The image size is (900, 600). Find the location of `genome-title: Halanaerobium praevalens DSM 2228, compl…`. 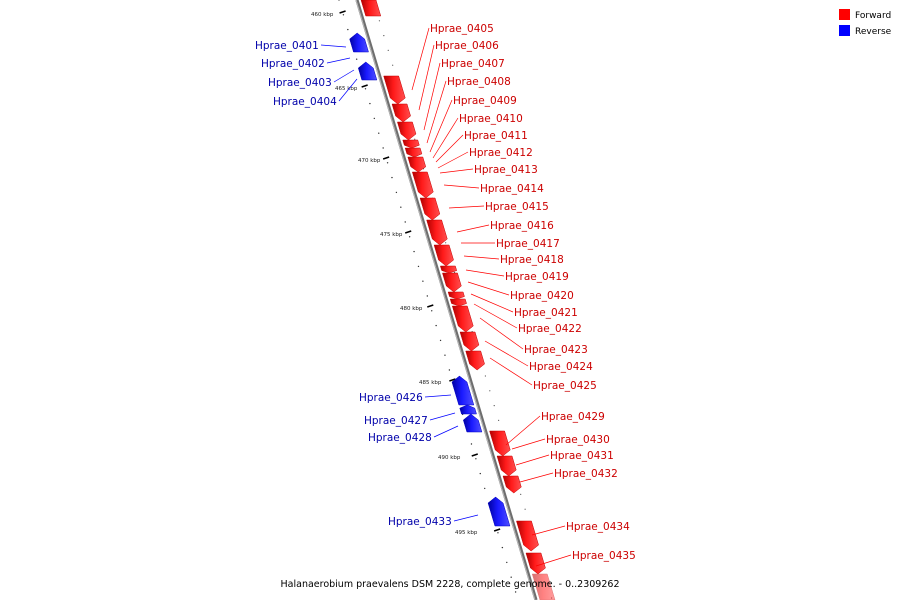

genome-title: Halanaerobium praevalens DSM 2228, compl… is located at coordinates (450, 584).